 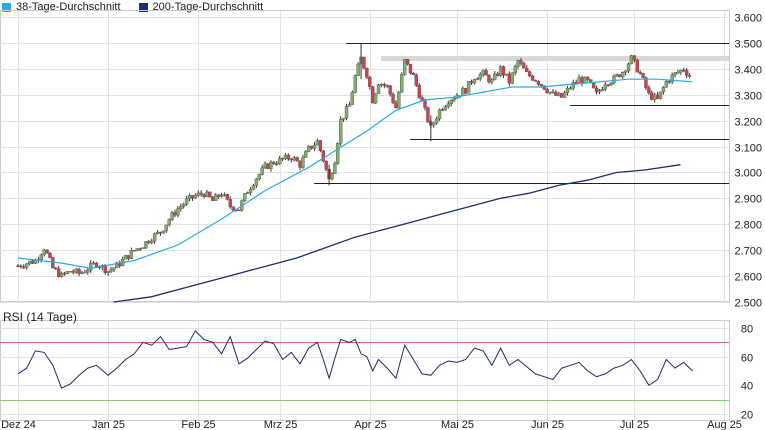 What do you see at coordinates (143, 7) in the screenshot?
I see `ma200-swatch-icon` at bounding box center [143, 7].